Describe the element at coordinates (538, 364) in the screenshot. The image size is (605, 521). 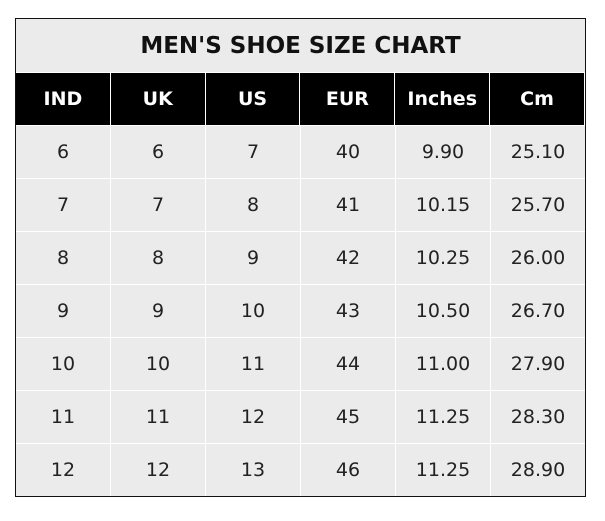
I see `table-cell: 27.90` at that location.